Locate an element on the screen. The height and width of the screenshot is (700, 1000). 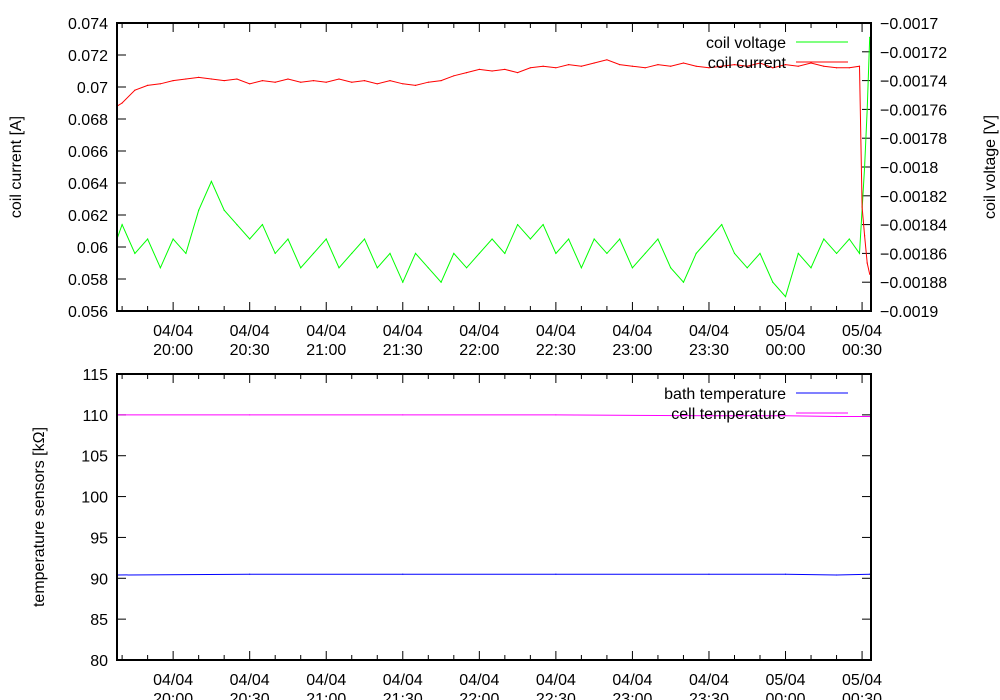
top-x-tick-label-time: 22:00 is located at coordinates (479, 350).